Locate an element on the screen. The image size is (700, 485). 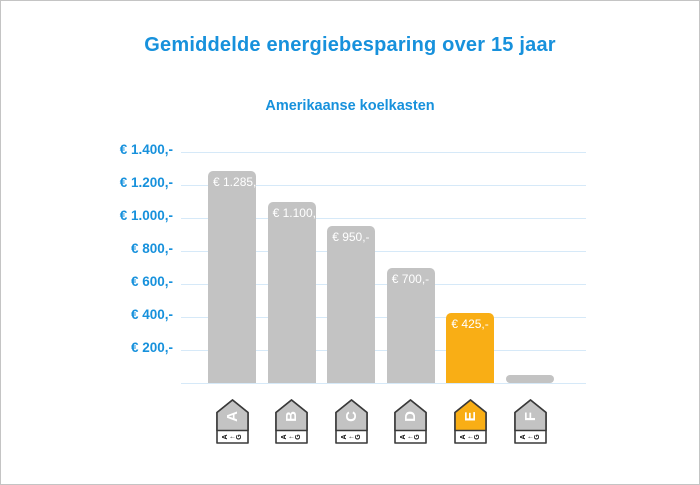
energy-class-letter: A is located at coordinates (232, 416).